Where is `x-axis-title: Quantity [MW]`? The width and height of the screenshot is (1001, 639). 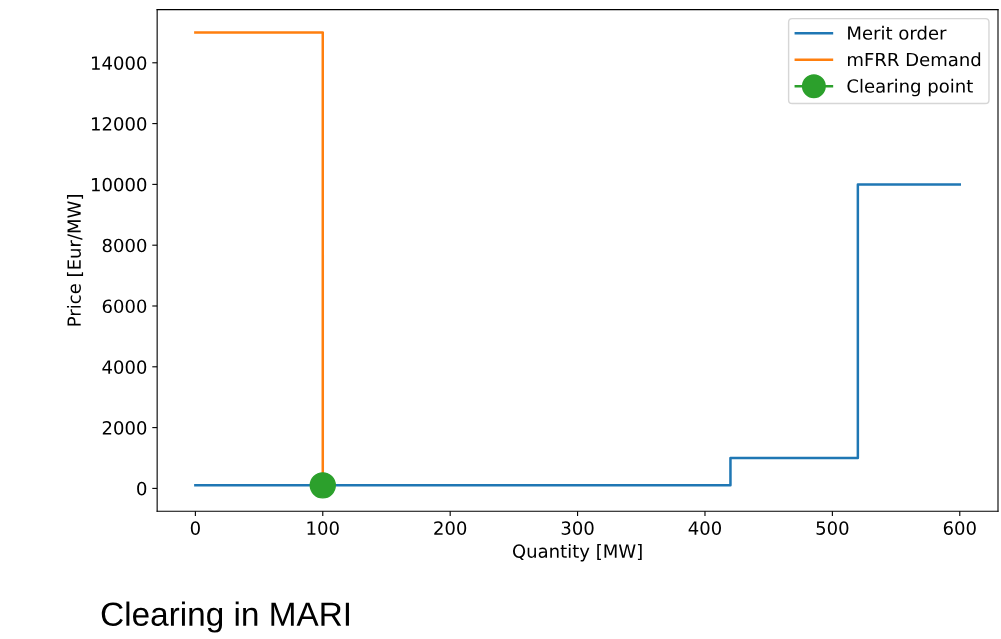 x-axis-title: Quantity [MW] is located at coordinates (577, 552).